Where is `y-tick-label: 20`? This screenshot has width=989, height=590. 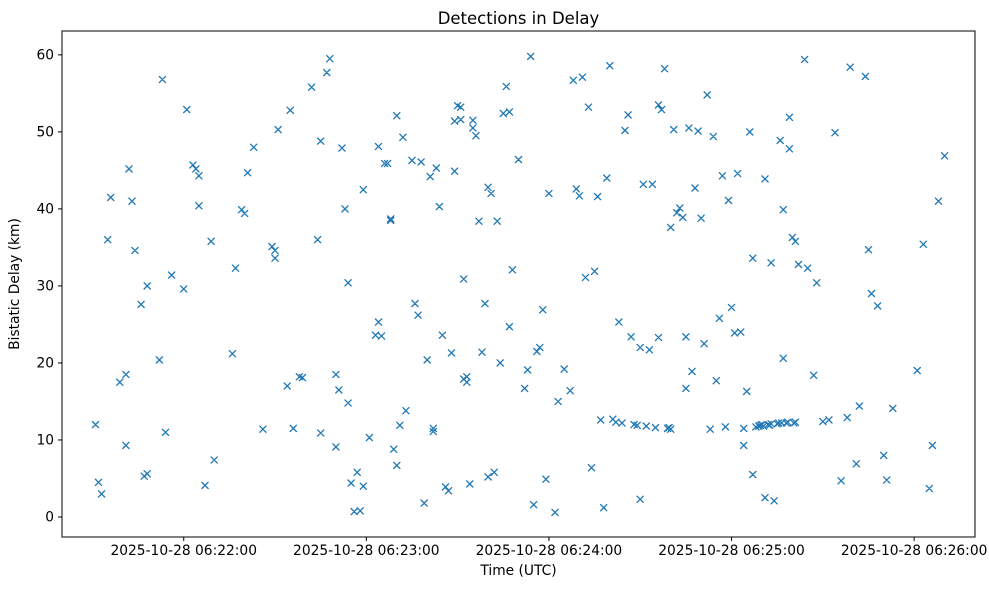 y-tick-label: 20 is located at coordinates (45, 364).